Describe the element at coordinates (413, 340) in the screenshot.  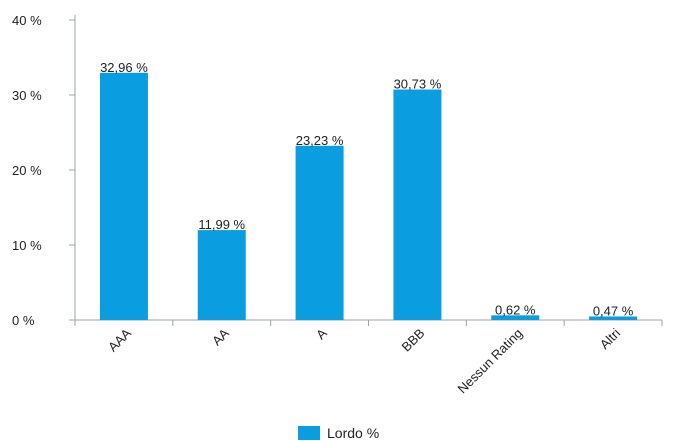
I see `x-tick-label: BBB` at that location.